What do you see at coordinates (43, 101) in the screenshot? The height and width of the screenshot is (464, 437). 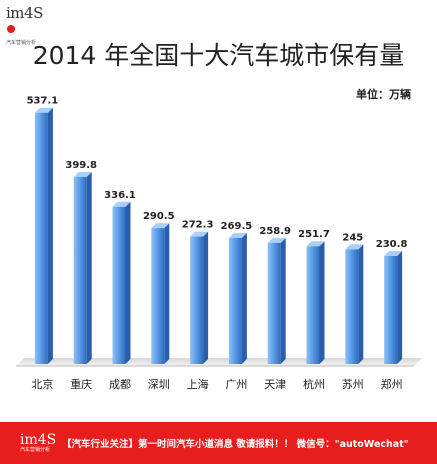 I see `data-label: 537.1` at bounding box center [43, 101].